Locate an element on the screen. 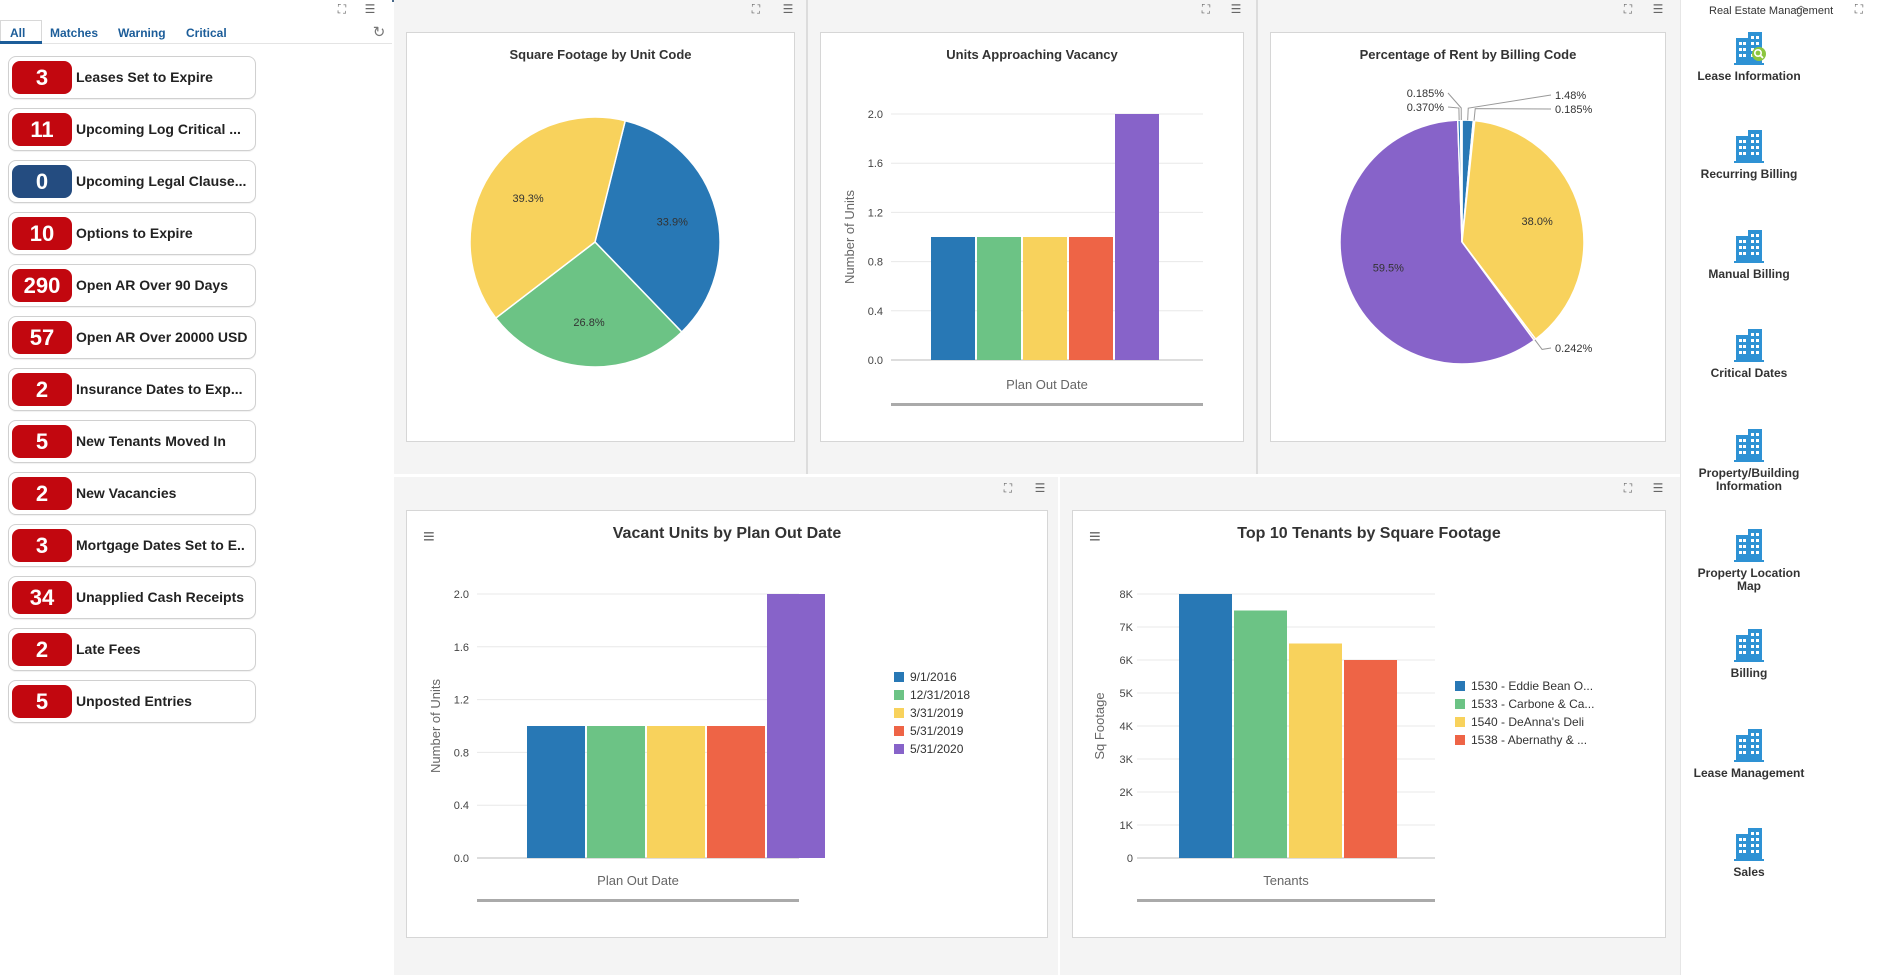 The image size is (1889, 975). tab-all-box is located at coordinates (21, 32).